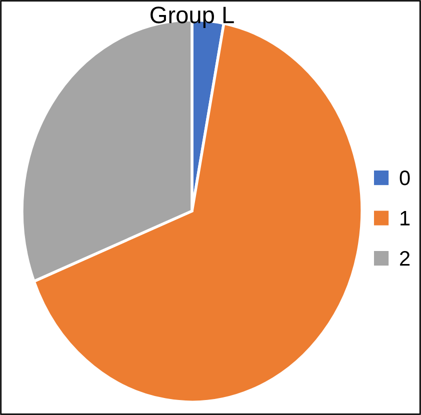 The image size is (421, 415). What do you see at coordinates (405, 218) in the screenshot?
I see `legend-label: 1` at bounding box center [405, 218].